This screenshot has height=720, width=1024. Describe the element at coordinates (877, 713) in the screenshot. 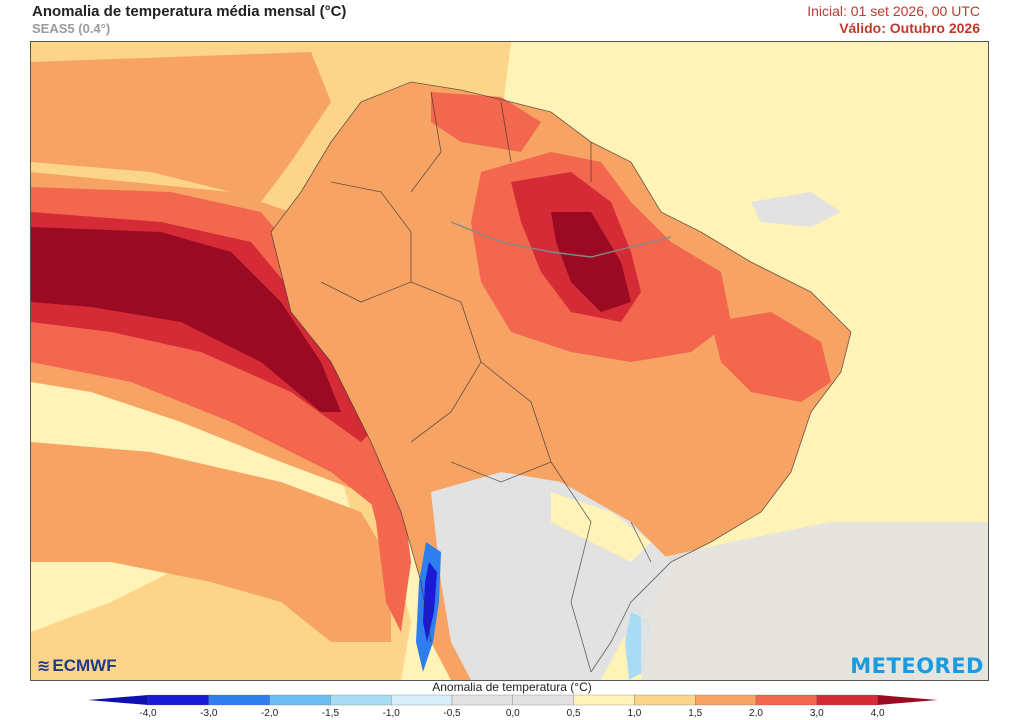

I see `colorbar-tick-label: 4,0` at that location.